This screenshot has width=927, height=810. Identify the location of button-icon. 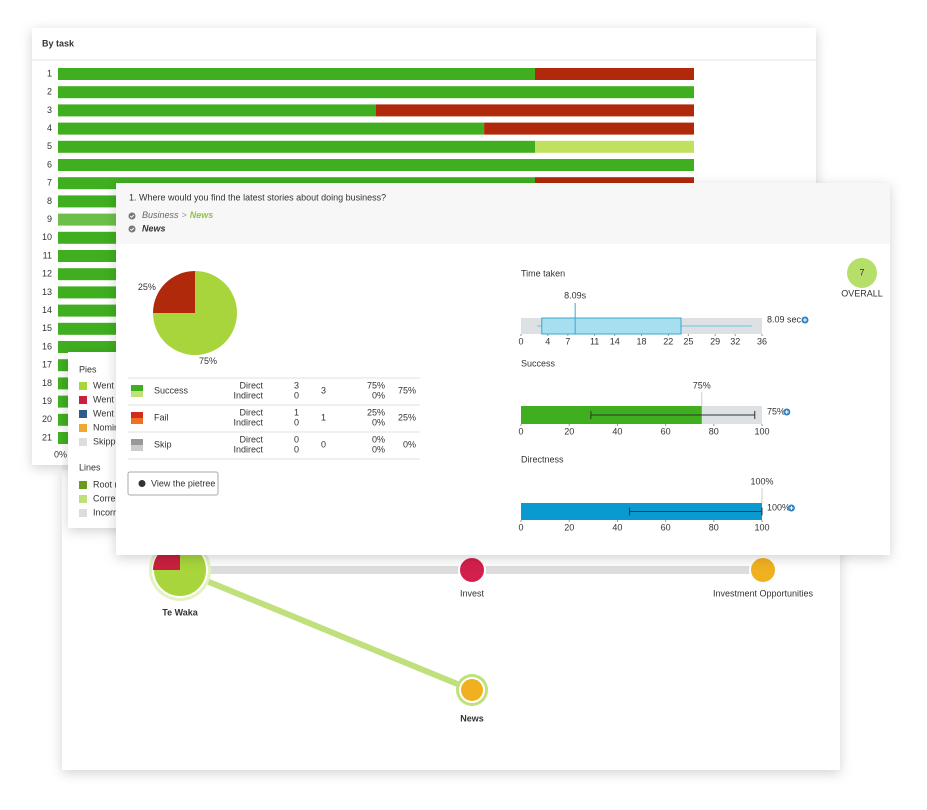
(142, 483).